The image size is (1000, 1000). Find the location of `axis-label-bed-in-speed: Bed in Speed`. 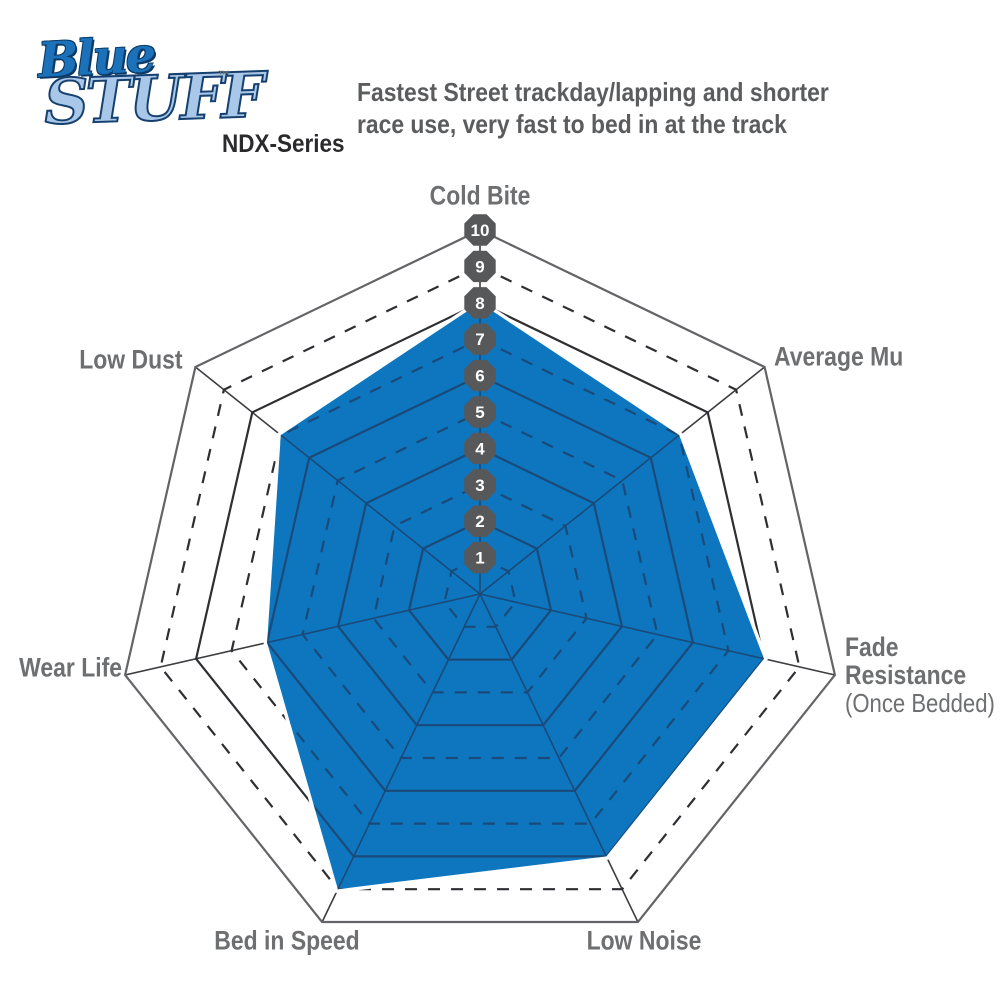

axis-label-bed-in-speed: Bed in Speed is located at coordinates (287, 940).